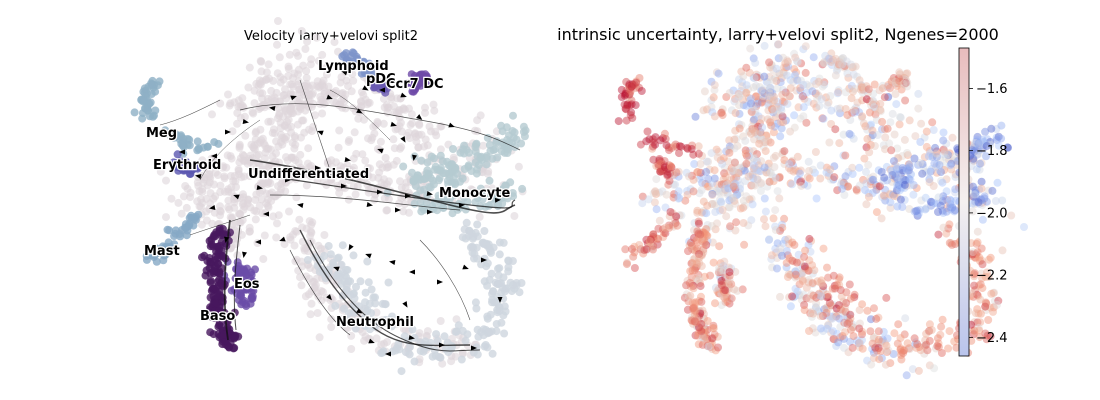  Describe the element at coordinates (445, 280) in the screenshot. I see `velocity-streamline` at that location.